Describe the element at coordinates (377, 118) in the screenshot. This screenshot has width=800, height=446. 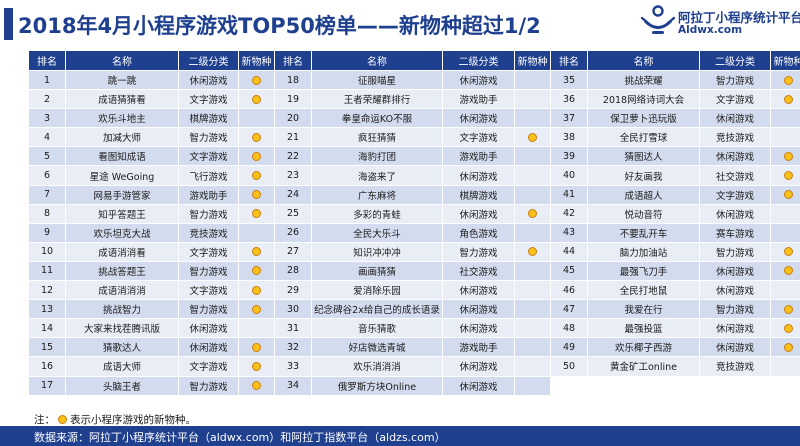
I see `cell-name: 拳皇命运KO不服` at that location.